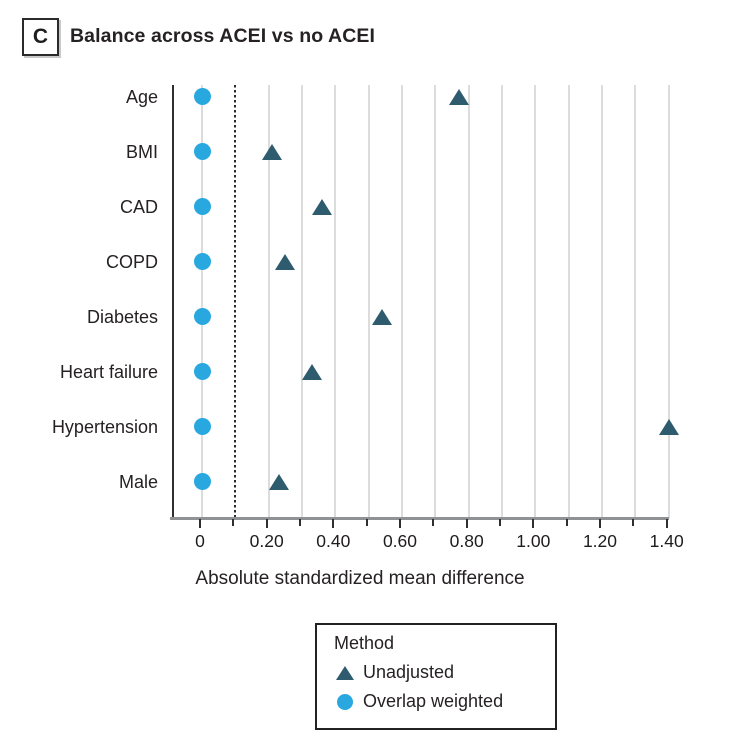 This screenshot has height=750, width=746. I want to click on category-label: Heart failure, so click(108, 371).